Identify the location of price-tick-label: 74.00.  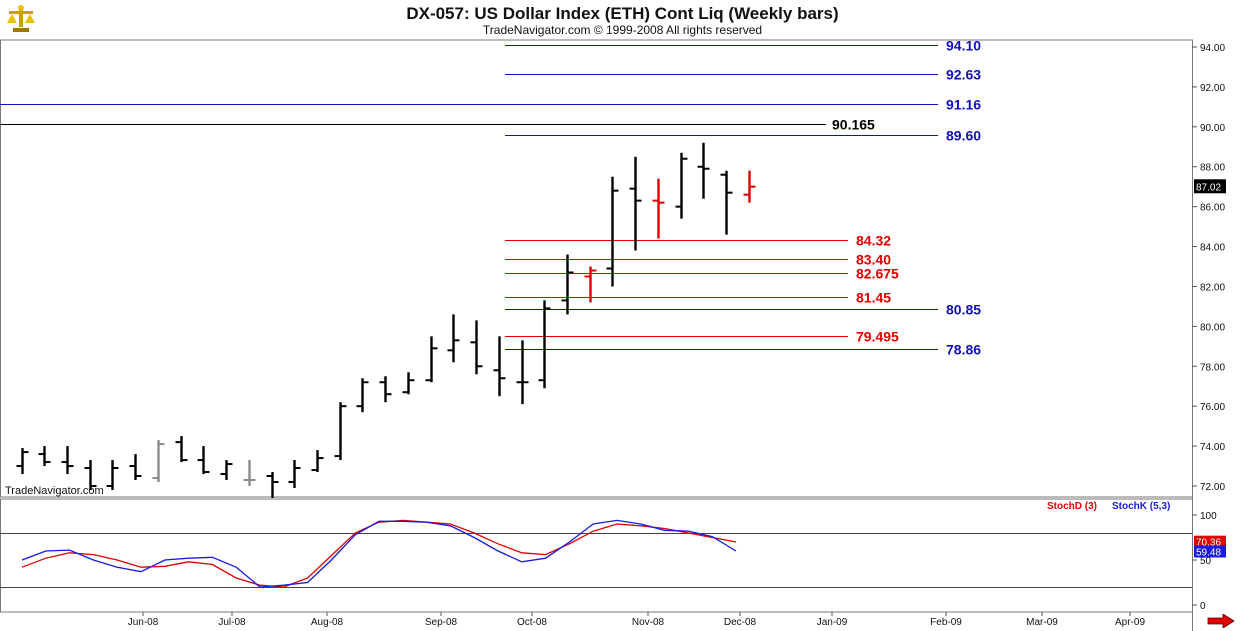
(1212, 447).